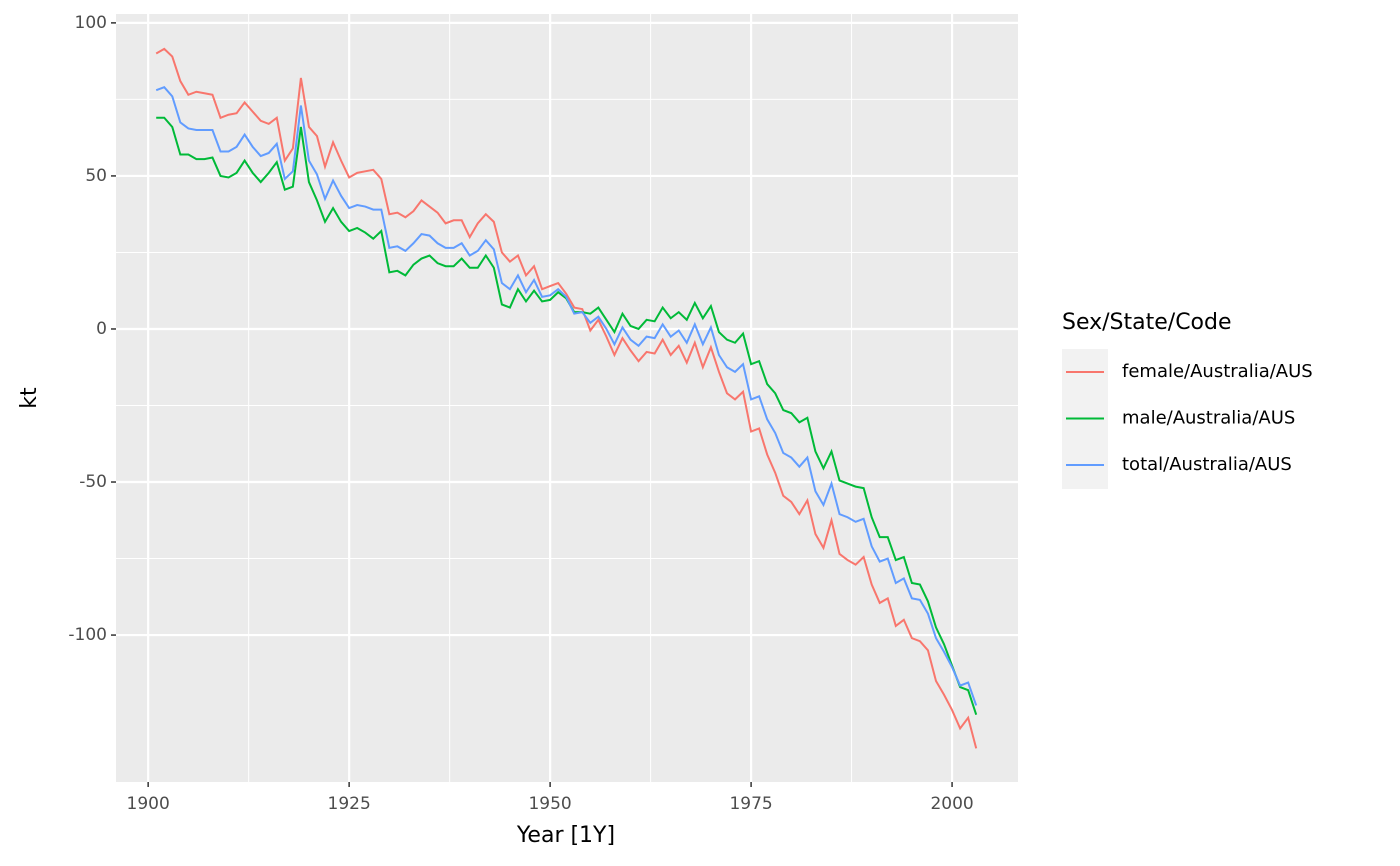  Describe the element at coordinates (565, 835) in the screenshot. I see `x-axis-title: Year [1Y]` at that location.